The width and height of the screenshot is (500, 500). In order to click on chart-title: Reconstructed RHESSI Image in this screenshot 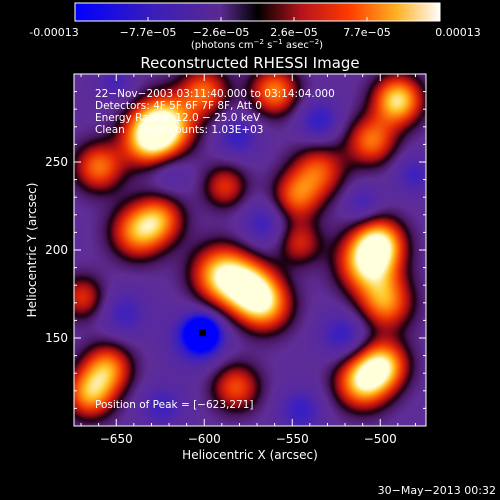, I will do `click(249, 63)`.